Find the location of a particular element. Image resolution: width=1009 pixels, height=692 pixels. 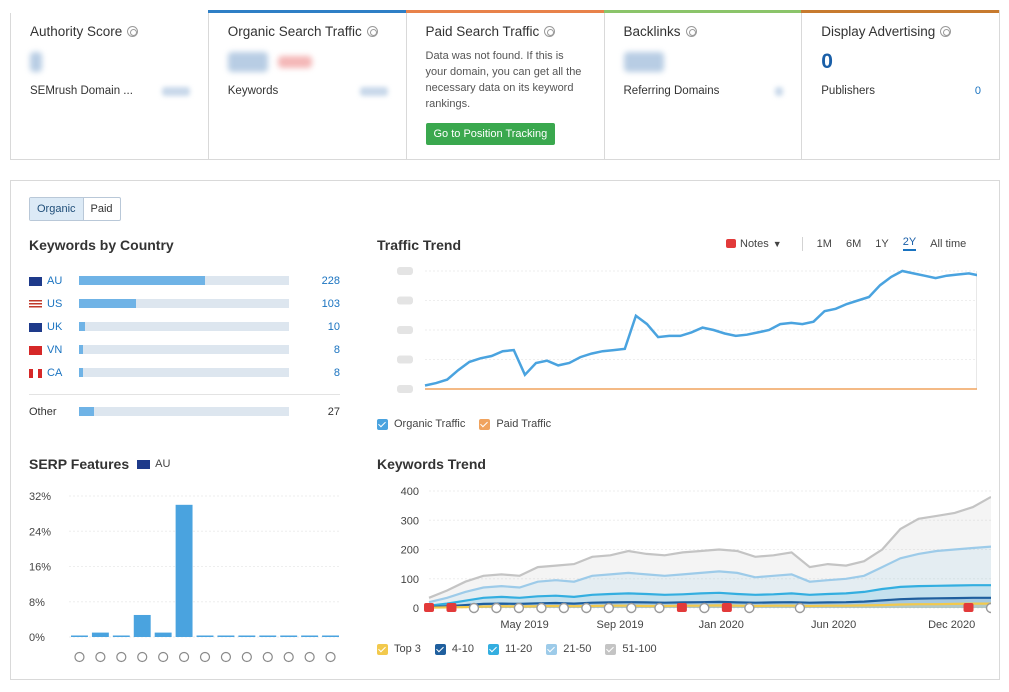

legend-organic-traffic: Organic Traffic is located at coordinates (421, 424).